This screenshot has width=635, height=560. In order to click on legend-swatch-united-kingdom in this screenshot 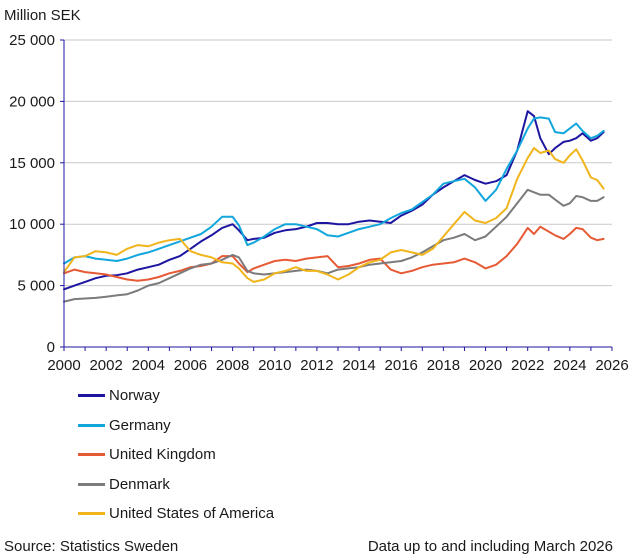, I will do `click(91, 455)`.